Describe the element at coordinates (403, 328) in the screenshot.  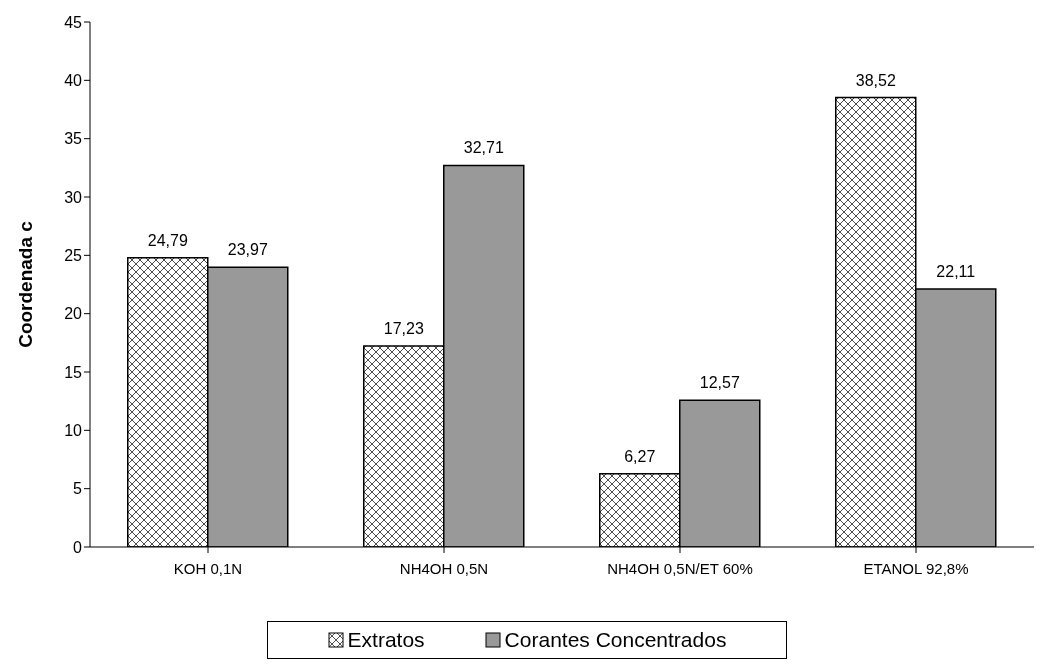
I see `data-label: 17,23` at that location.